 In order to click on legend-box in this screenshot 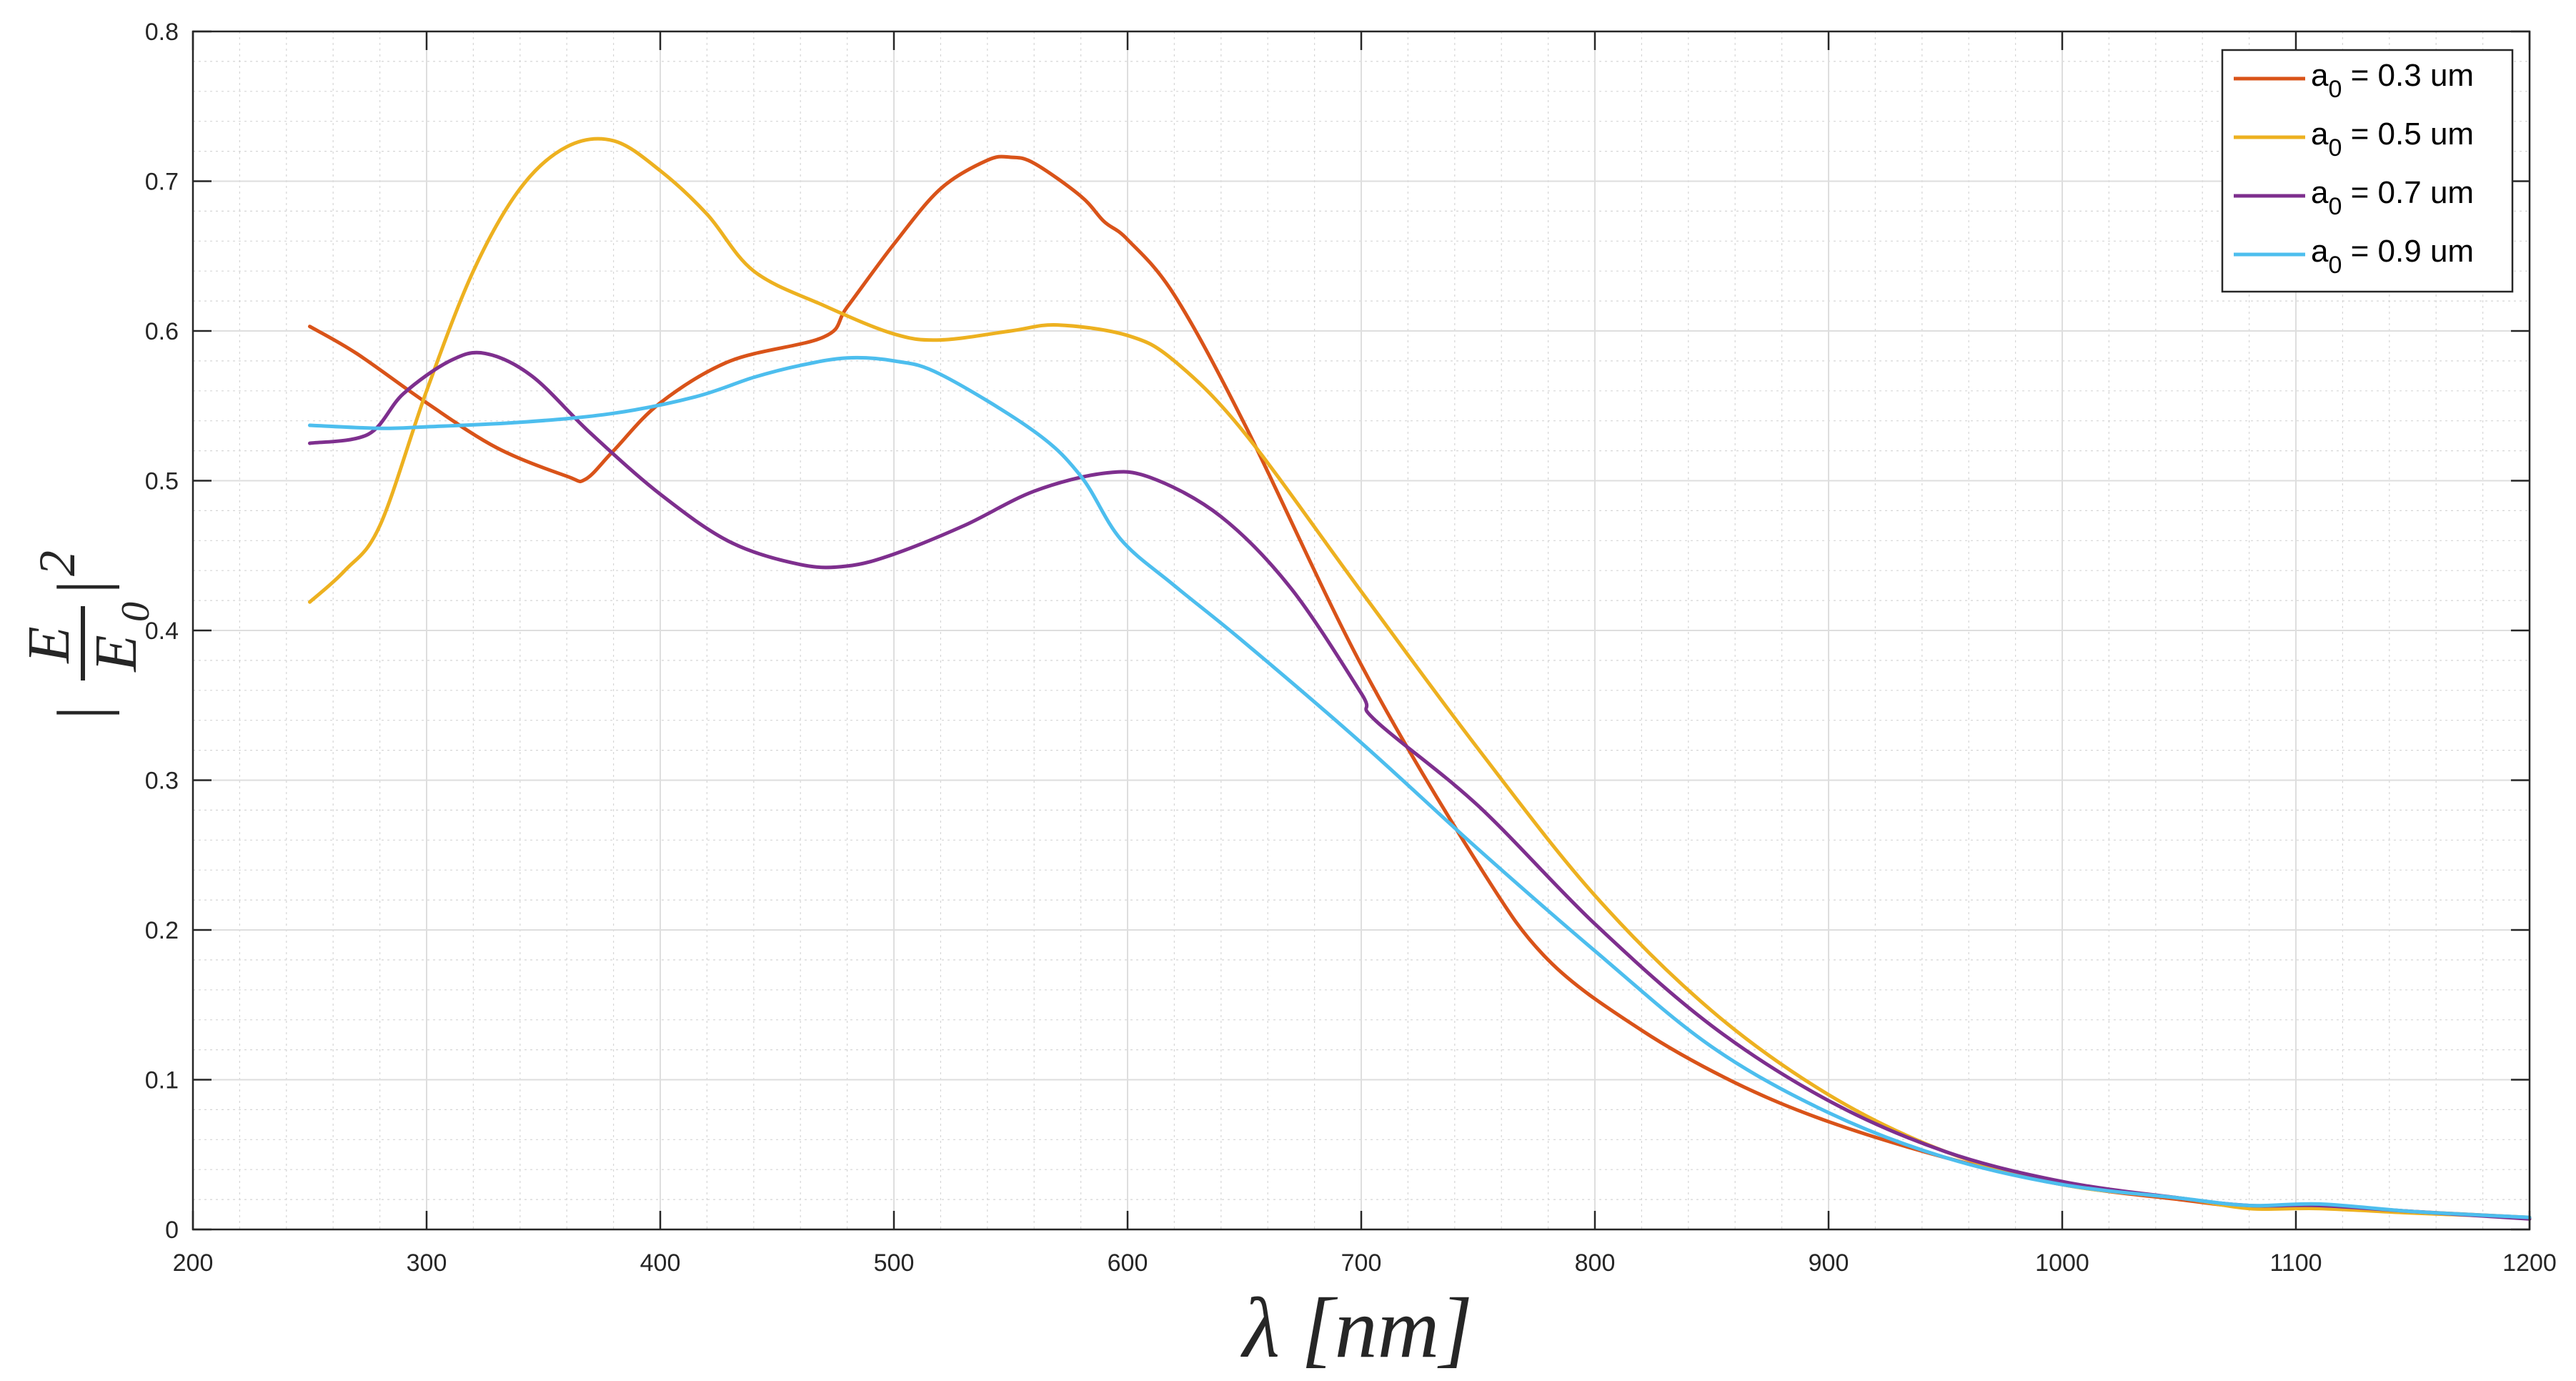, I will do `click(2367, 171)`.